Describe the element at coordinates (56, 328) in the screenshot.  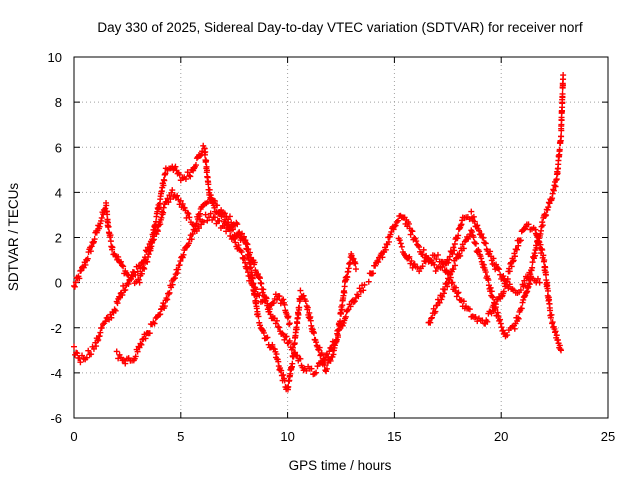
I see `y-tick-label: -2` at that location.